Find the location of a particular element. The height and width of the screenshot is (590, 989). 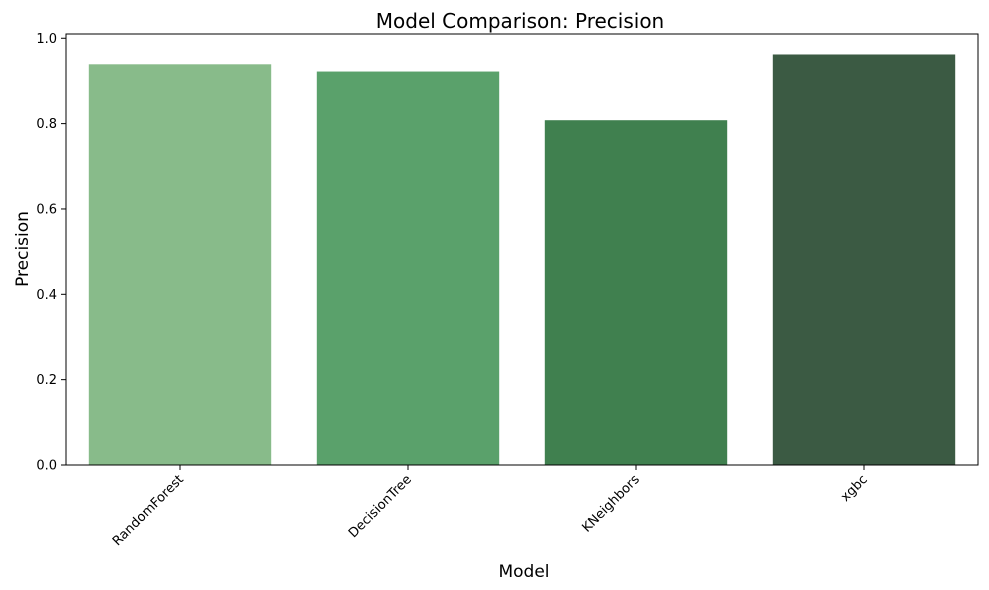

x-tick-label: KNeighbors is located at coordinates (611, 504).